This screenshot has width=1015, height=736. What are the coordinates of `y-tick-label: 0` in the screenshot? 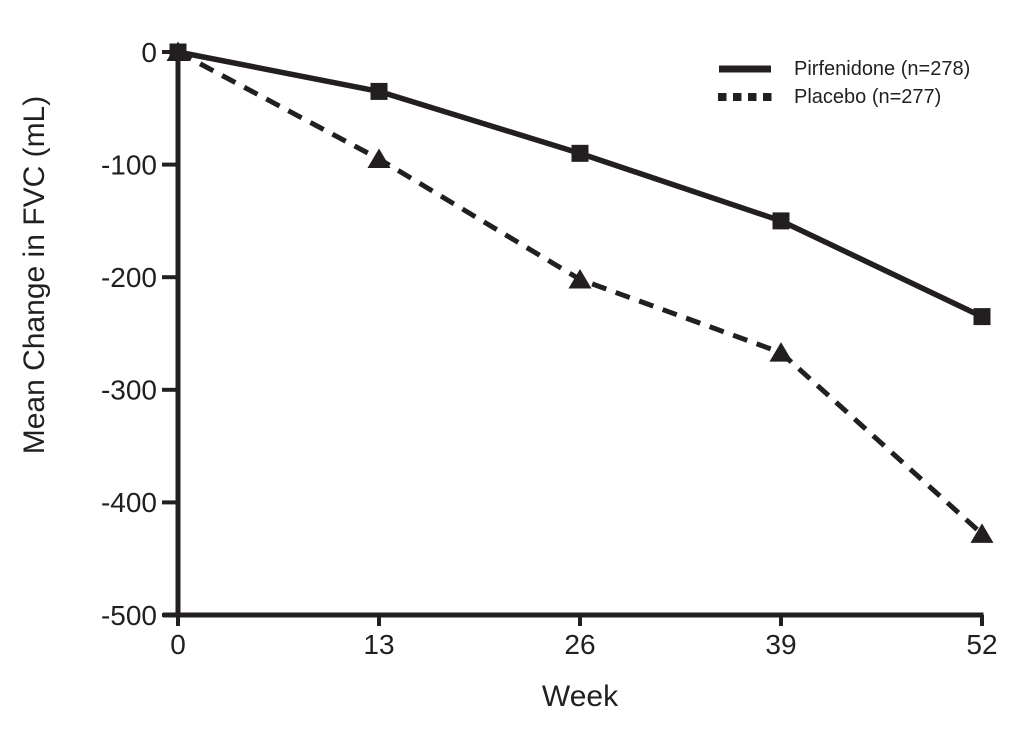 It's located at (149, 52).